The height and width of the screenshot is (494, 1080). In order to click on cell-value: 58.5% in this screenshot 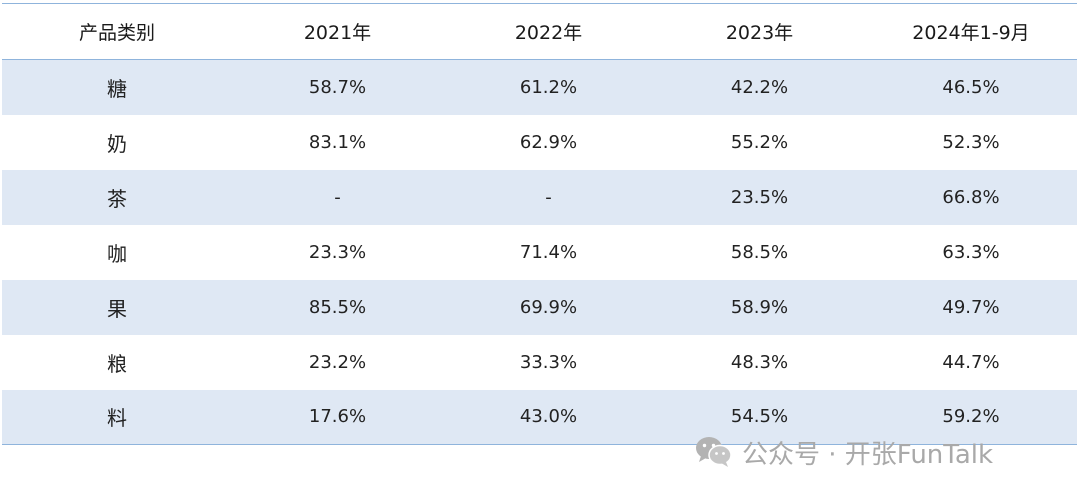, I will do `click(759, 252)`.